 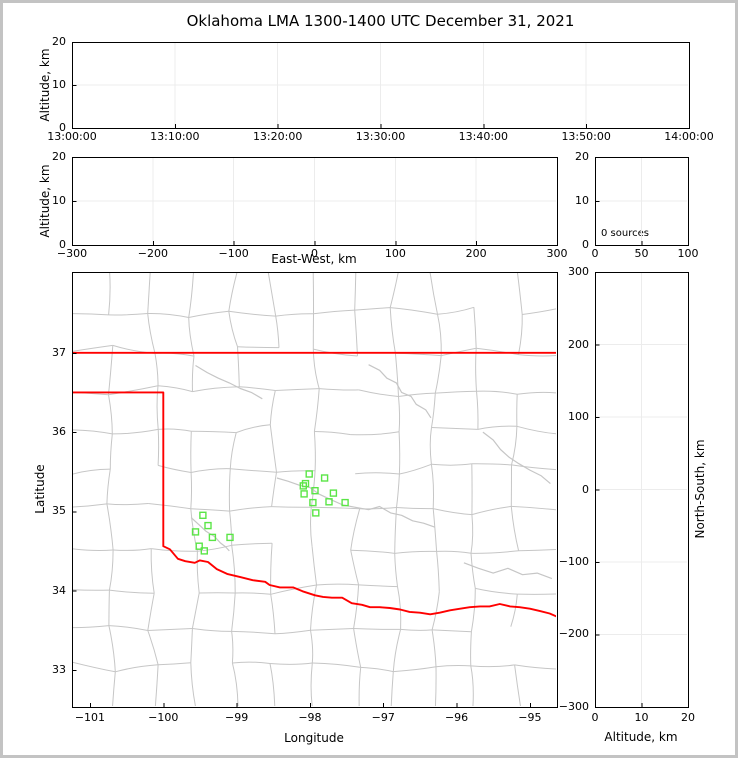 I want to click on y-tick-label: −100, so click(x=573, y=561).